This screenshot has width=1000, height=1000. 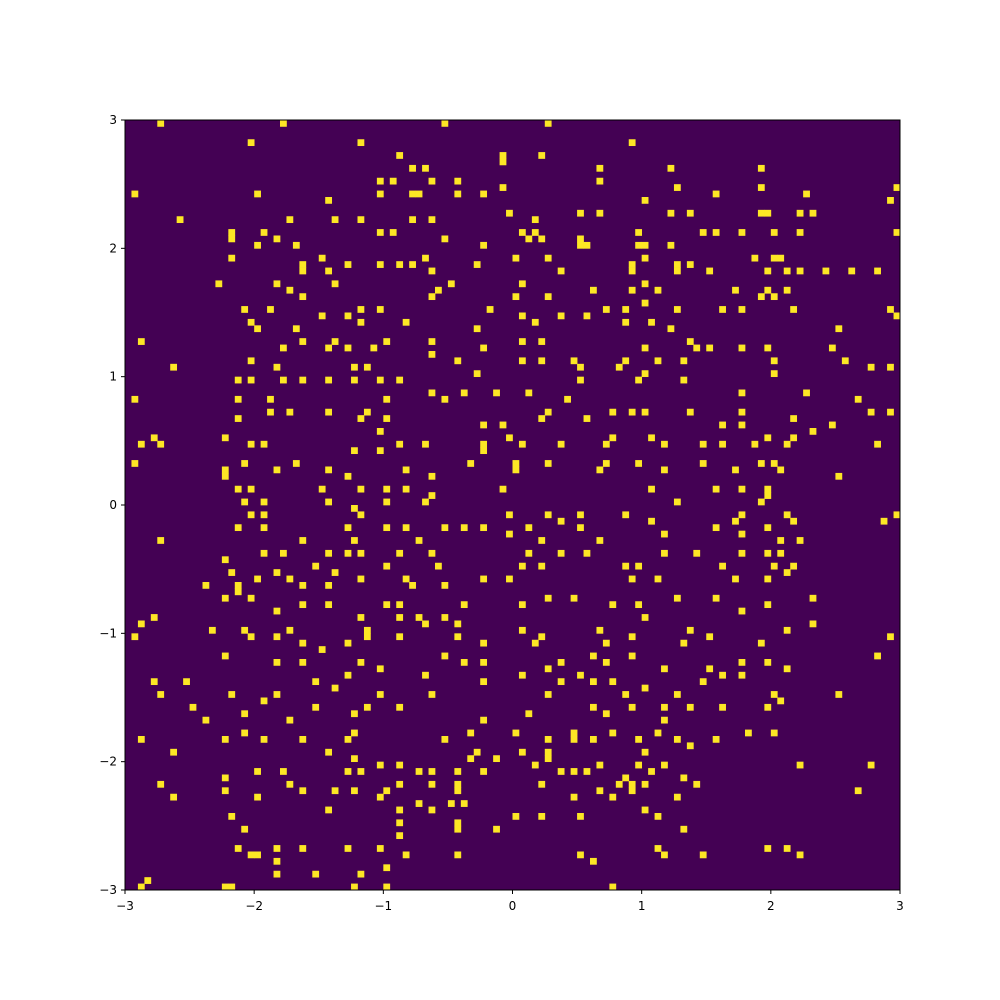 I want to click on x-tick-label: −1, so click(x=383, y=906).